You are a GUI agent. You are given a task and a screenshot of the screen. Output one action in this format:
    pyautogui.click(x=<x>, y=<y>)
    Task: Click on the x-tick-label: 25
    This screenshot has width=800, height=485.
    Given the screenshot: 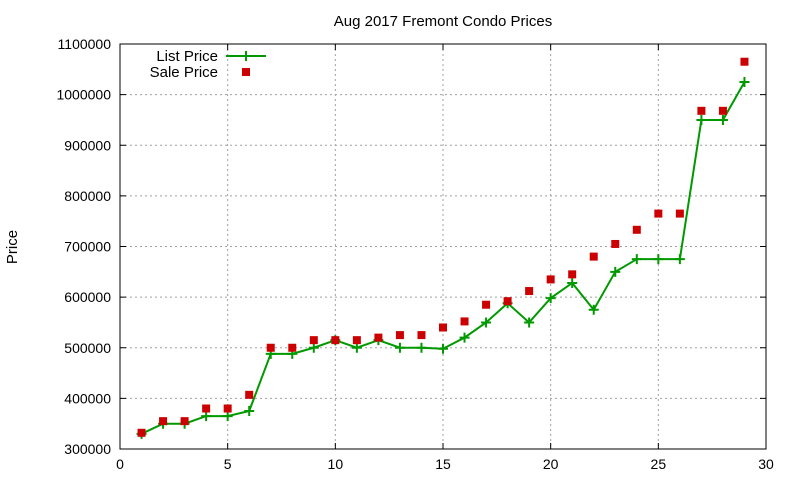 What is the action you would take?
    pyautogui.click(x=659, y=464)
    